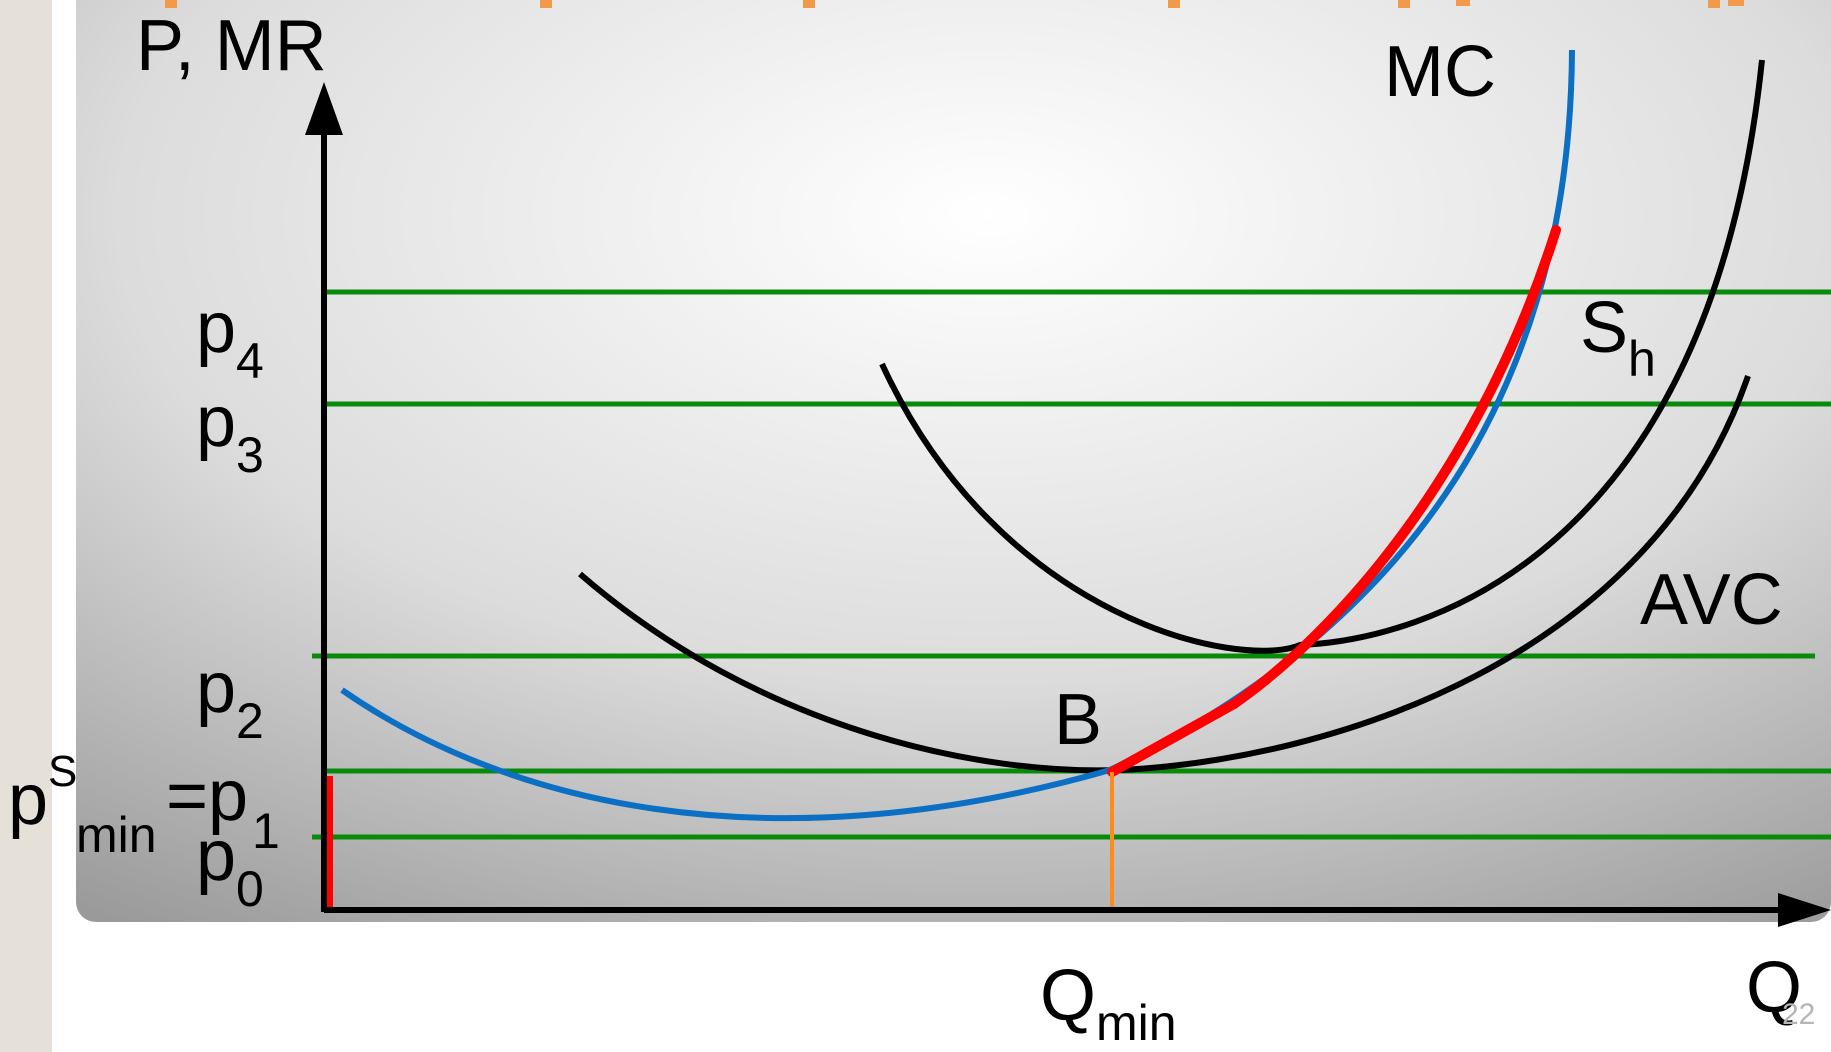 Image resolution: width=1831 pixels, height=1052 pixels. I want to click on x-axis-arrow, so click(1804, 910).